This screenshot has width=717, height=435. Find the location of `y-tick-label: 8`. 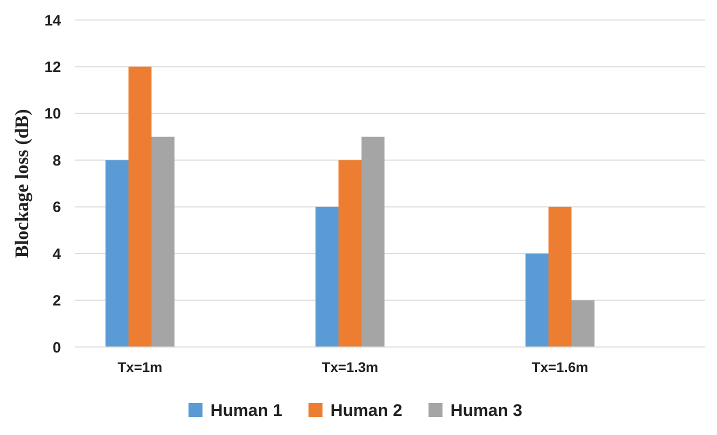

y-tick-label: 8 is located at coordinates (56, 161).